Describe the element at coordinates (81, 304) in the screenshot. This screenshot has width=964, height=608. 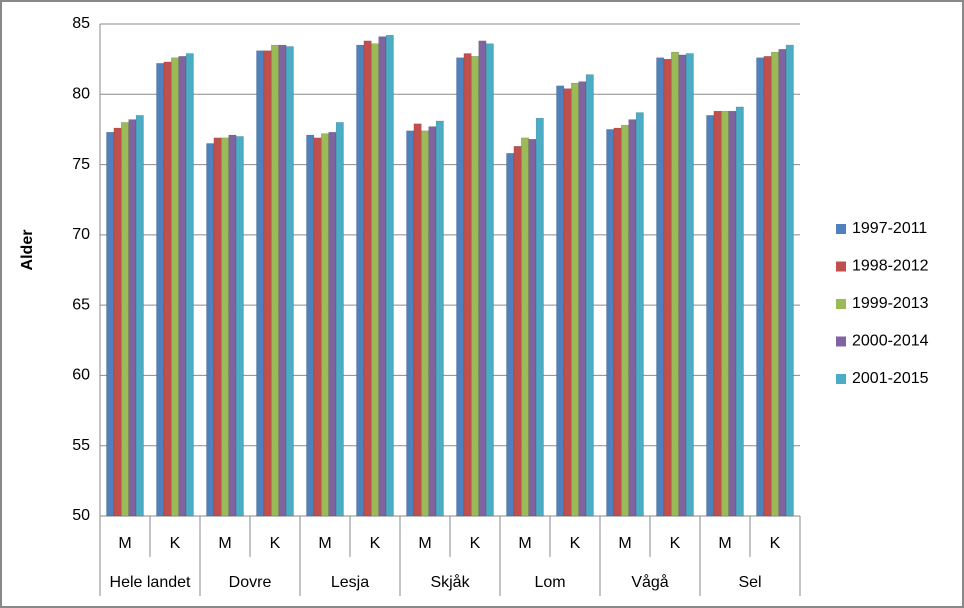
I see `y-tick-label: 65` at that location.